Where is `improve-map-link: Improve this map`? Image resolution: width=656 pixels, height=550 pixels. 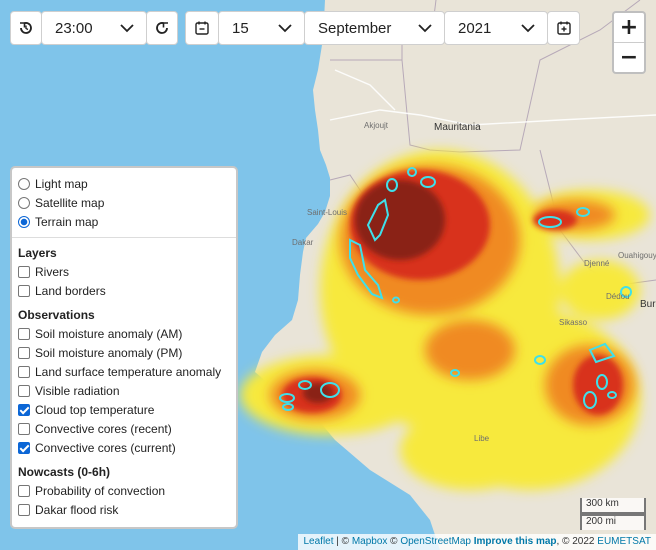 improve-map-link: Improve this map is located at coordinates (515, 541).